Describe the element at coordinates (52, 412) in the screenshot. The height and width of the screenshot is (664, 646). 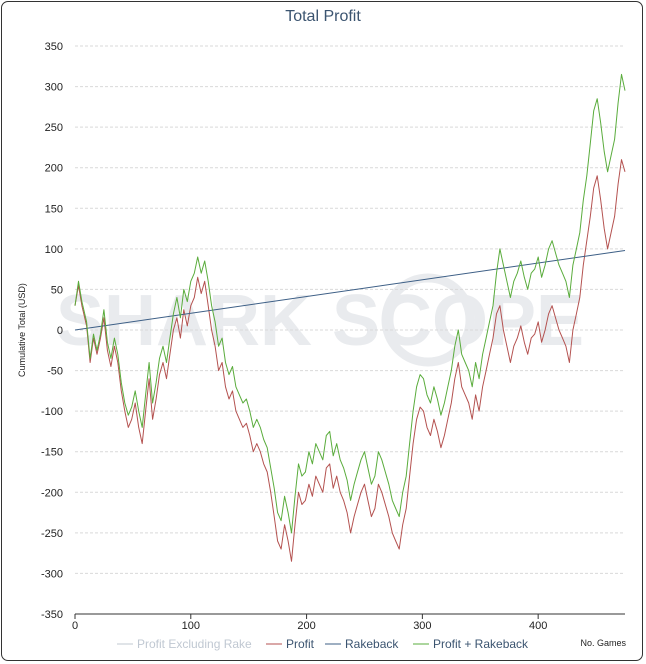
I see `y-tick-label: -100` at that location.